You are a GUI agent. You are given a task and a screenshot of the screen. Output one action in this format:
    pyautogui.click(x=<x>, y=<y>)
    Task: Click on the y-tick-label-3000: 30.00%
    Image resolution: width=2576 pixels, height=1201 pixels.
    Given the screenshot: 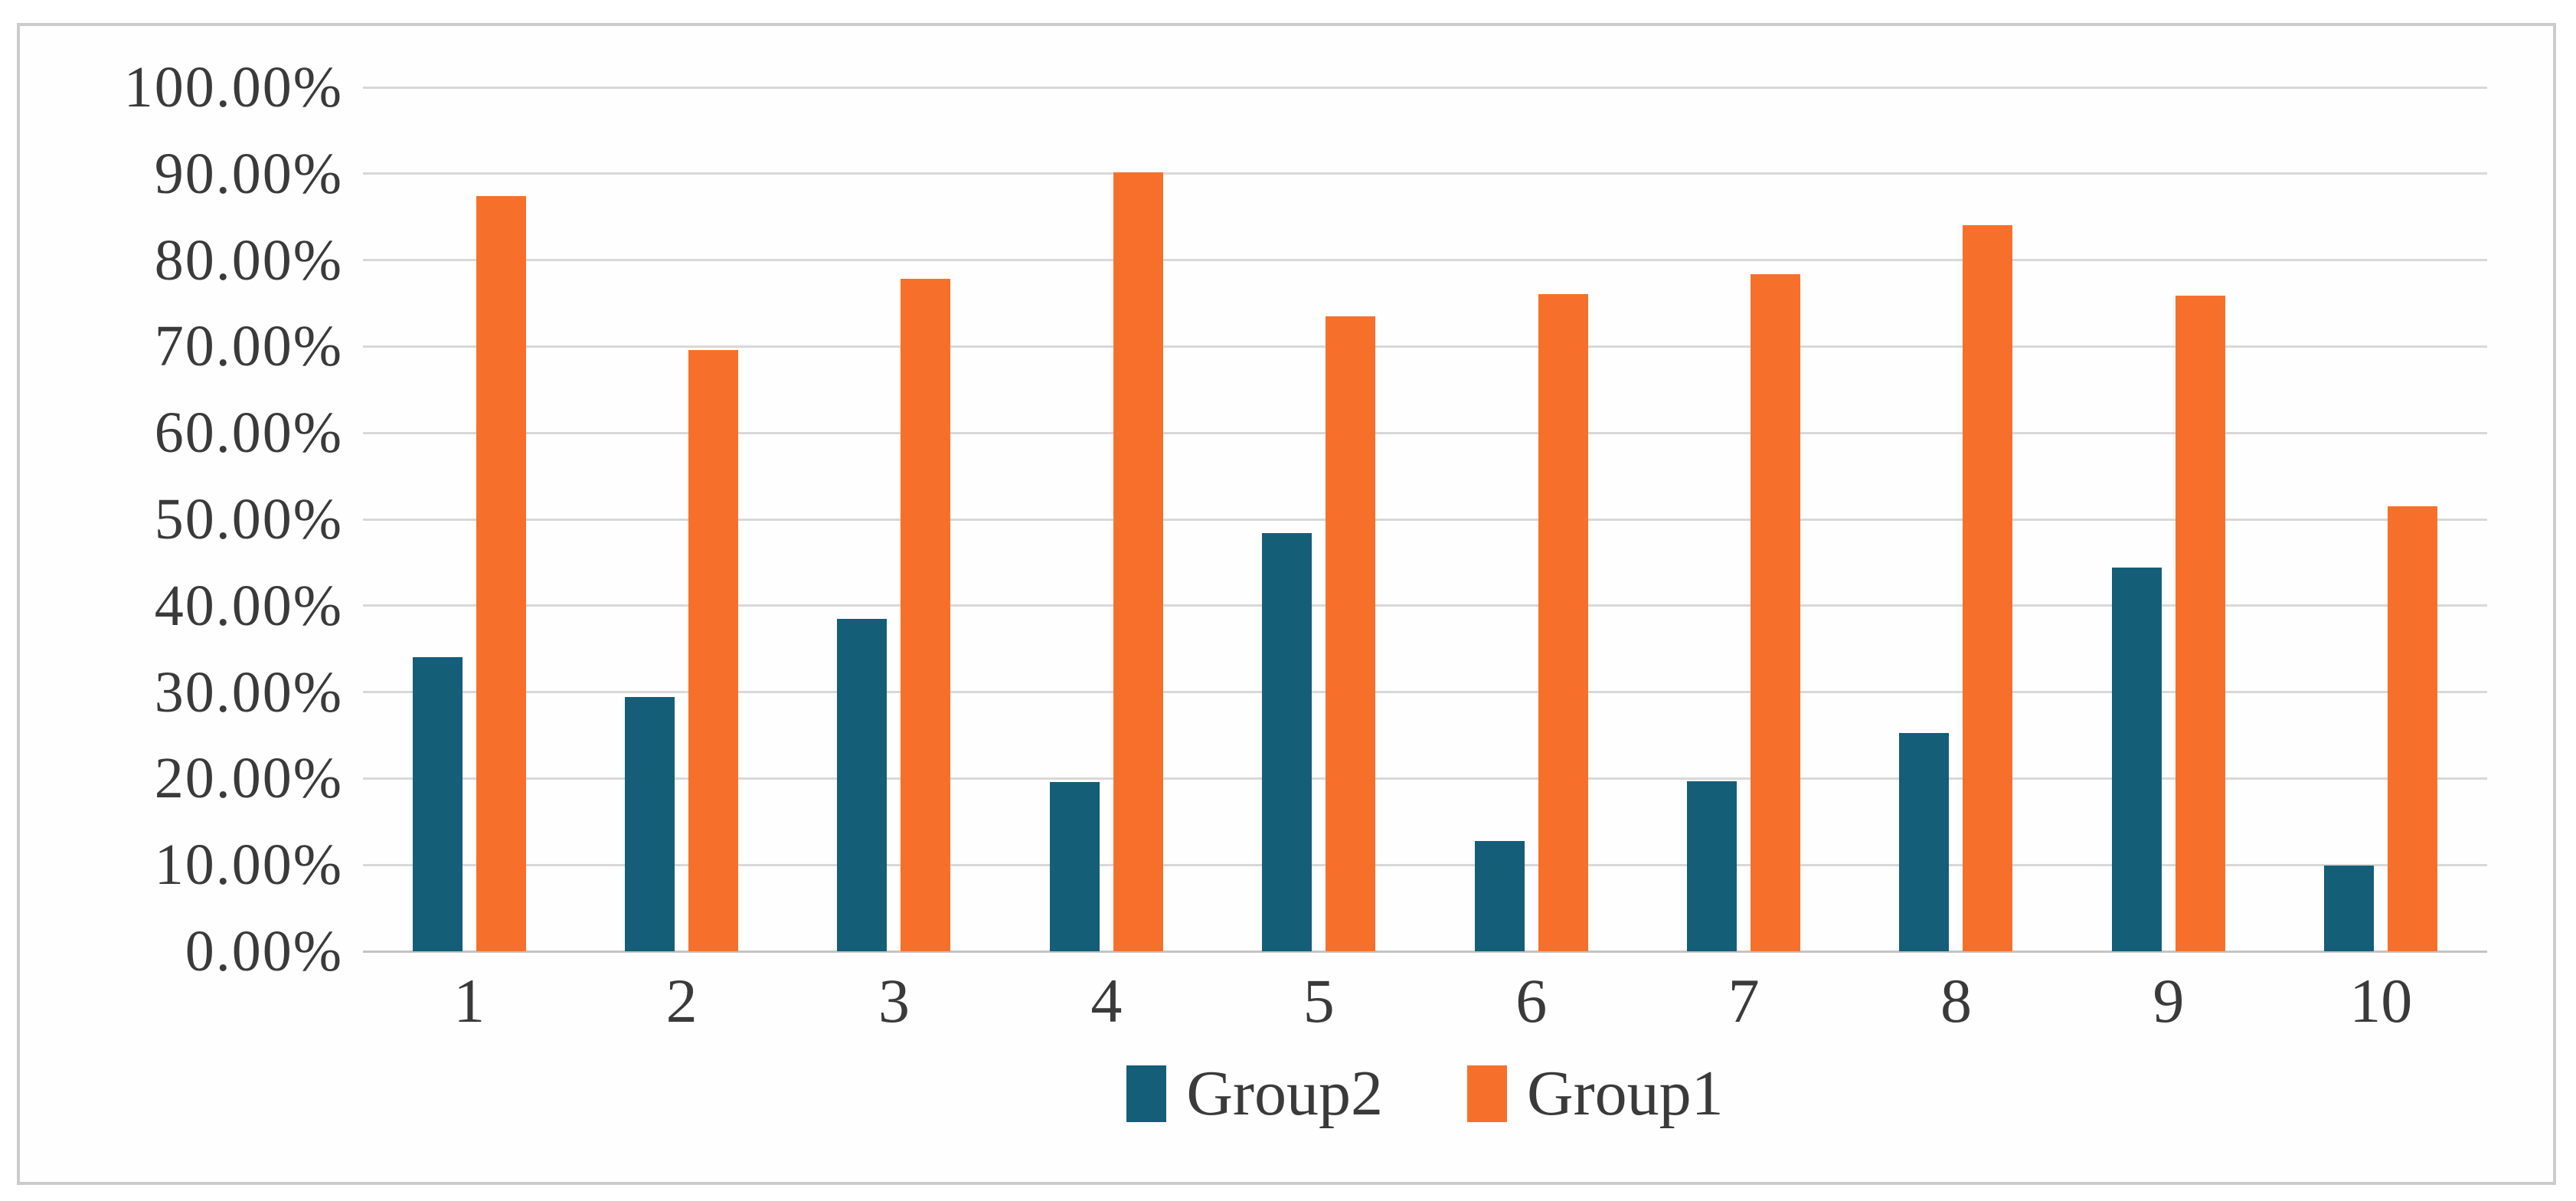 What is the action you would take?
    pyautogui.click(x=248, y=692)
    